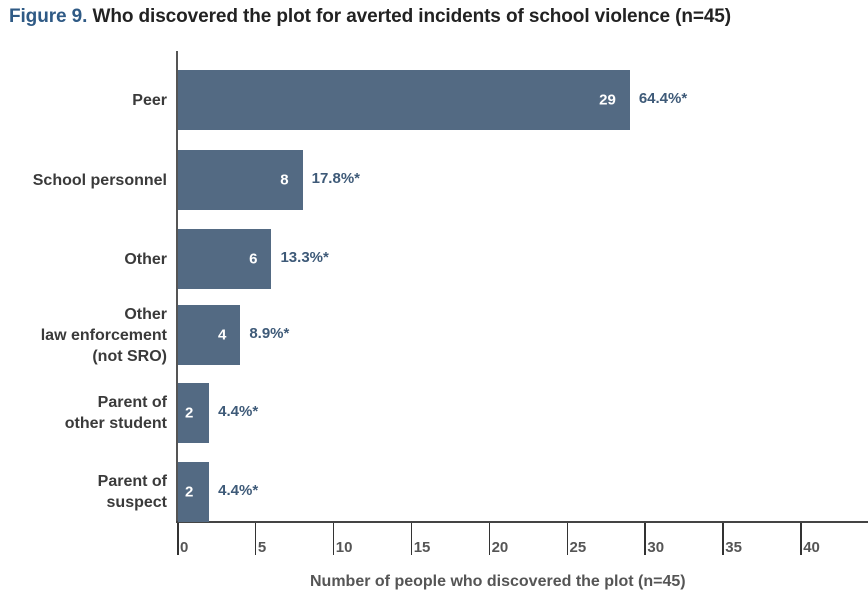  I want to click on bar: 29, so click(404, 100).